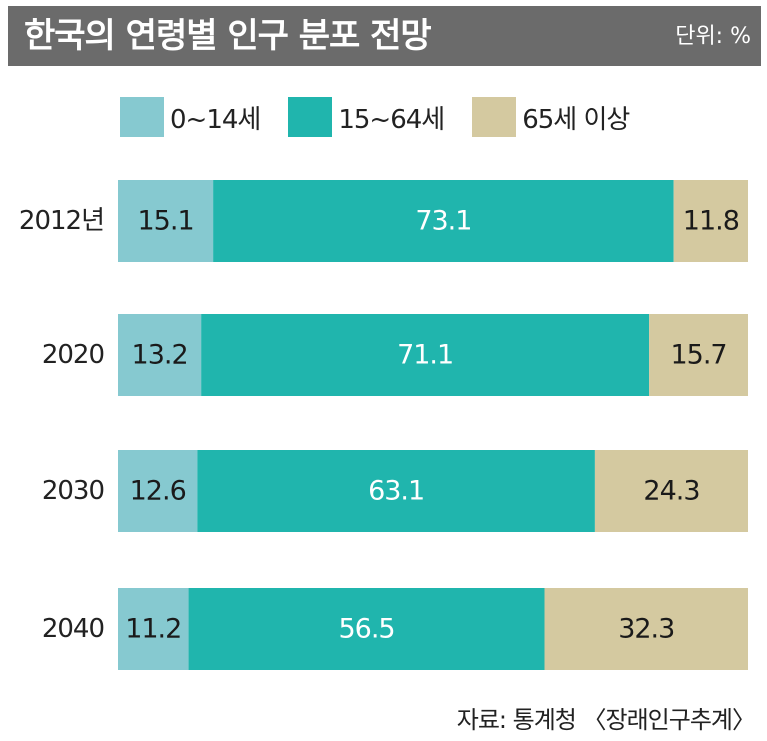 The image size is (767, 741). What do you see at coordinates (73, 491) in the screenshot?
I see `category-label: 2030` at bounding box center [73, 491].